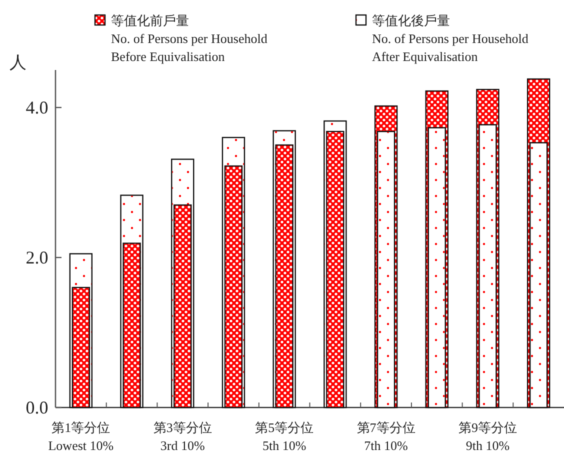  What do you see at coordinates (81, 436) in the screenshot?
I see `x-tick-label: 第1等分位 Lowest 10%` at bounding box center [81, 436].